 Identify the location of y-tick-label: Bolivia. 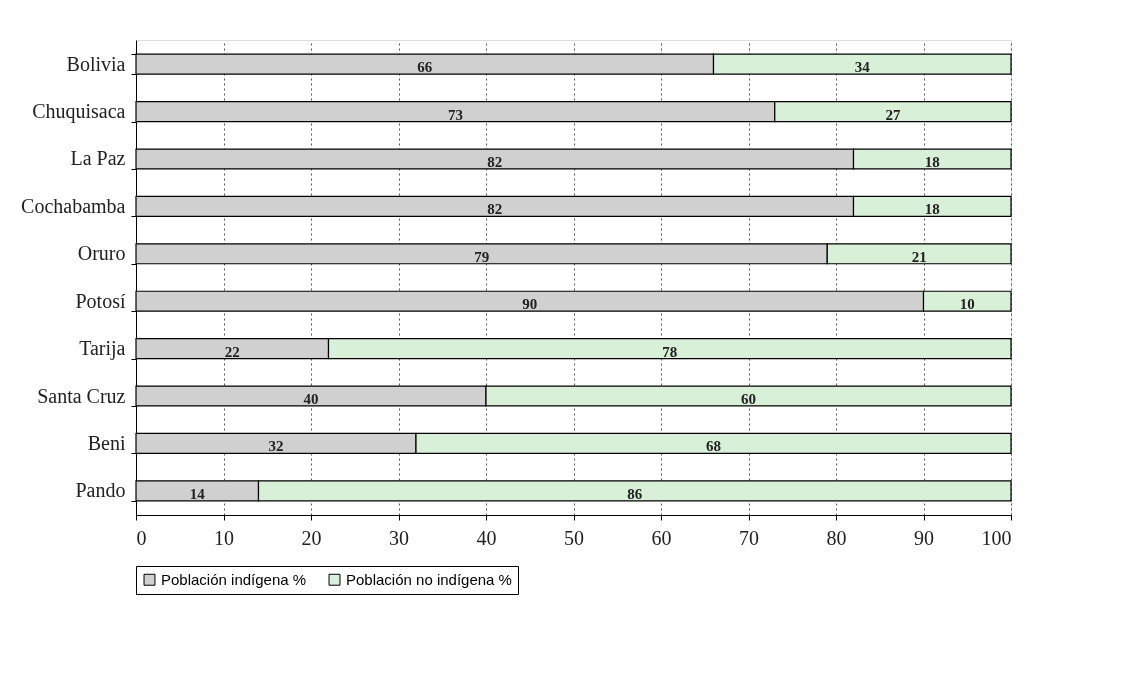
(96, 63).